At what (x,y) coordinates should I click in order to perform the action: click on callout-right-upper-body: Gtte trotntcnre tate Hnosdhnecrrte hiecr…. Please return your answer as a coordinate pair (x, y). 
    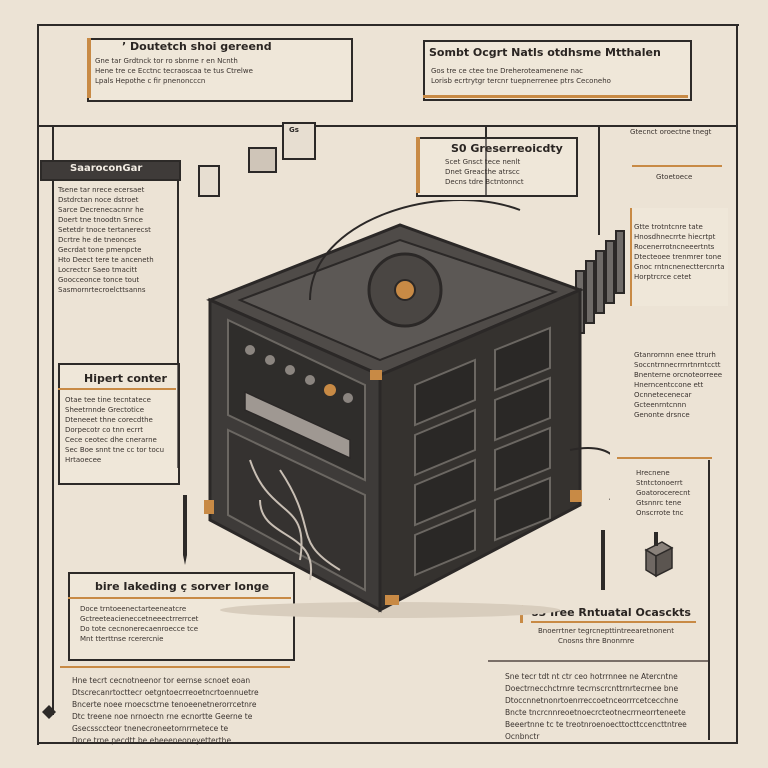
    Looking at the image, I should click on (680, 252).